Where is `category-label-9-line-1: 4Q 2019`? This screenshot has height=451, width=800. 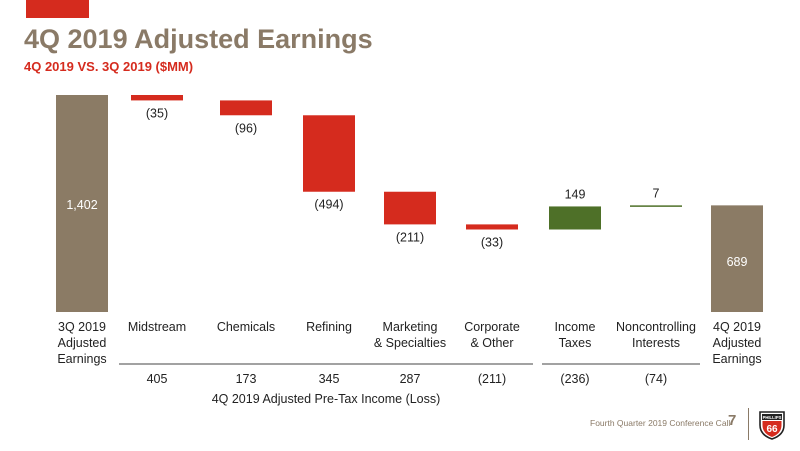 category-label-9-line-1: 4Q 2019 is located at coordinates (737, 327).